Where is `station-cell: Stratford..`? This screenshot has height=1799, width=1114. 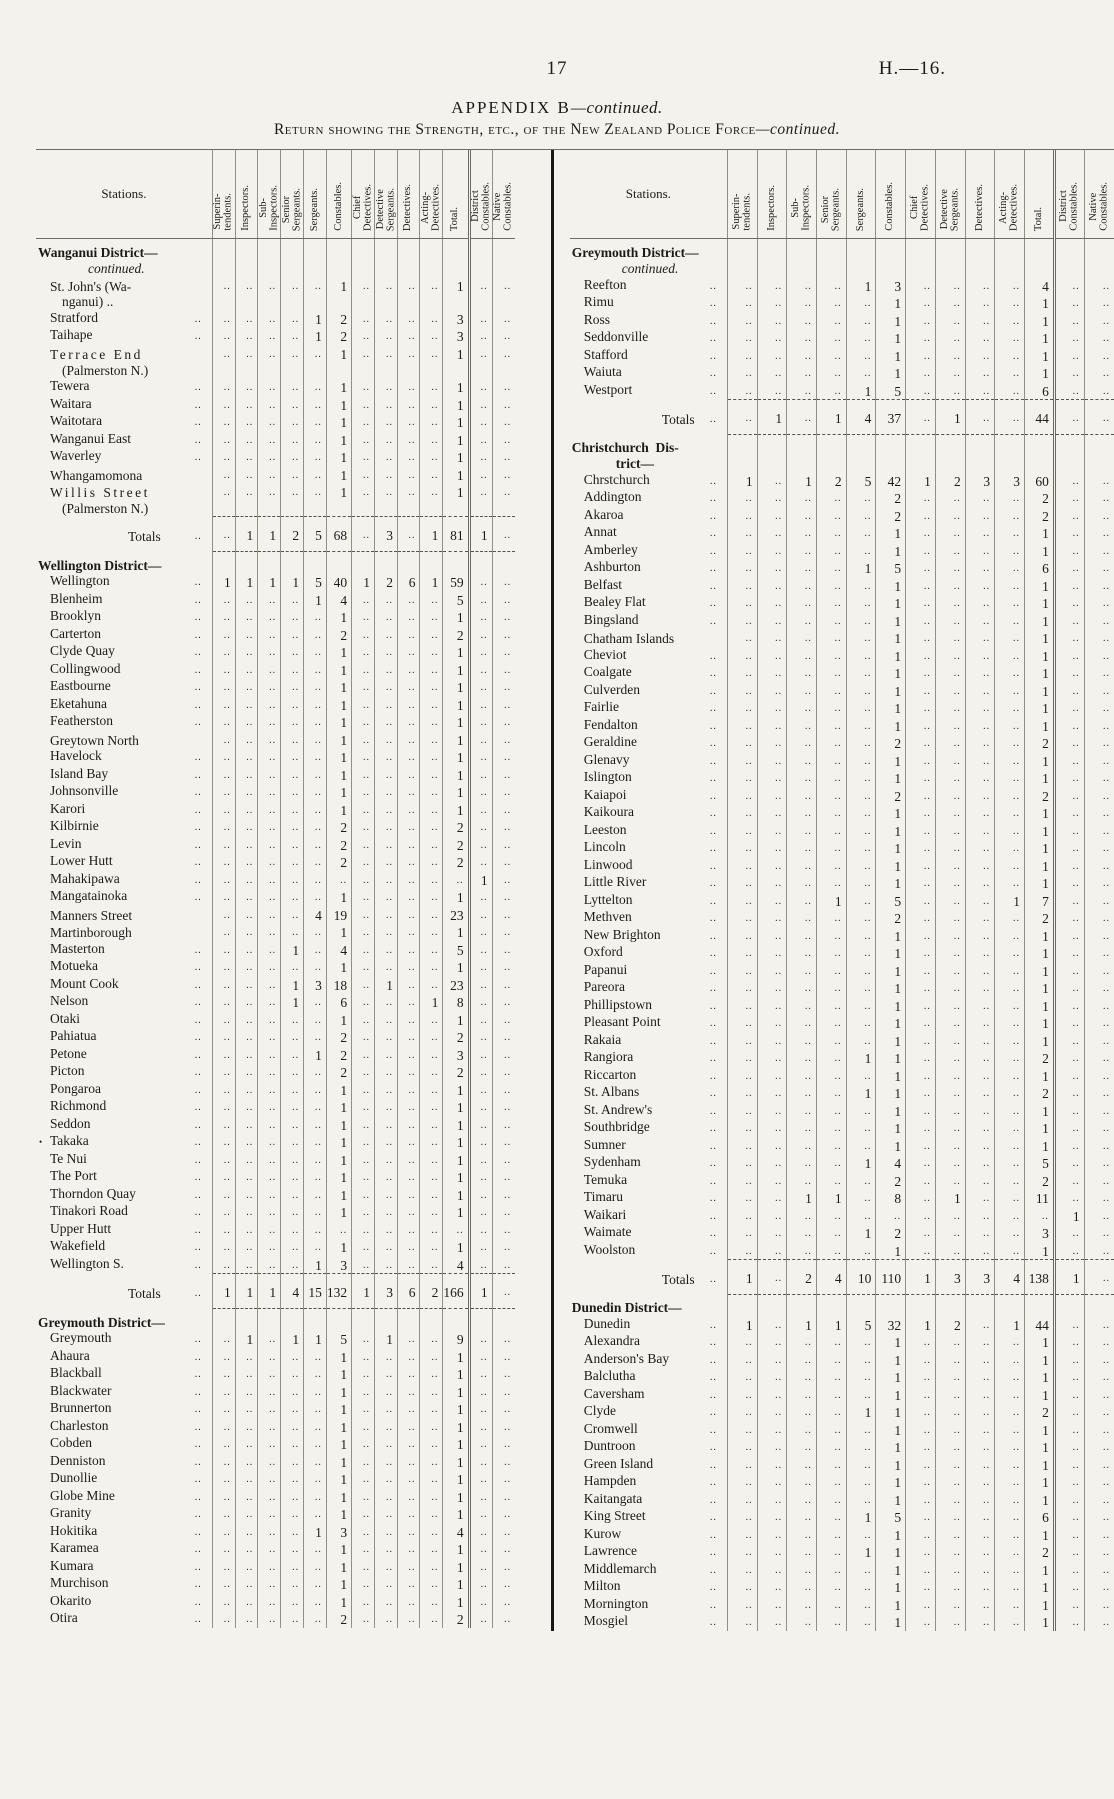 station-cell: Stratford.. is located at coordinates (124, 319).